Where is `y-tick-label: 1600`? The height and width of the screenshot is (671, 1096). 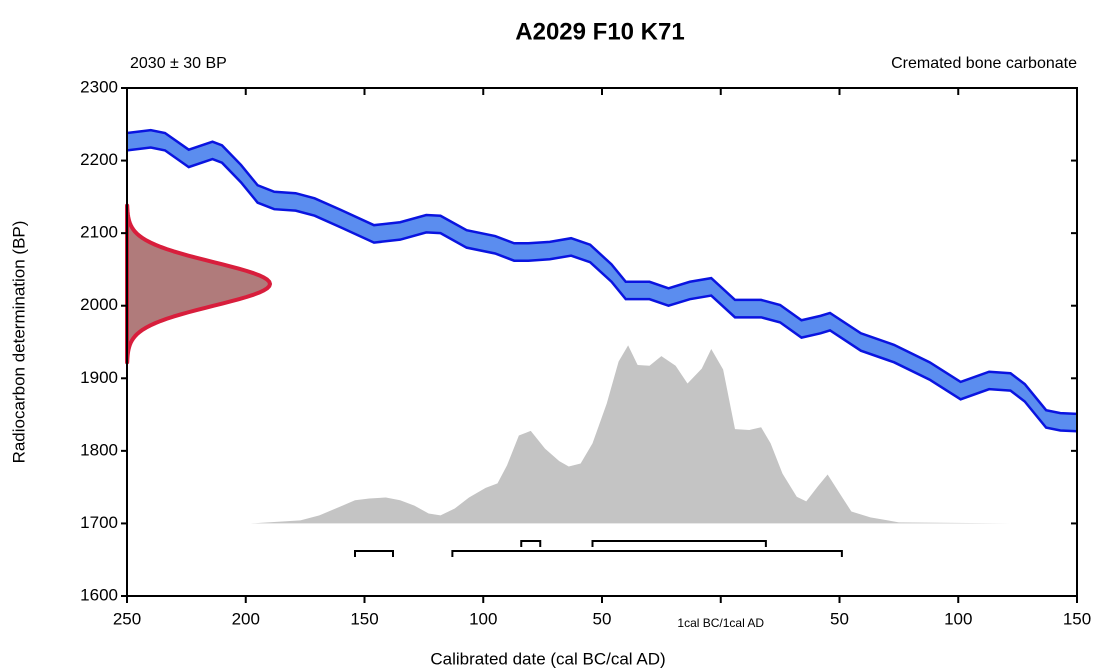
y-tick-label: 1600 is located at coordinates (99, 594).